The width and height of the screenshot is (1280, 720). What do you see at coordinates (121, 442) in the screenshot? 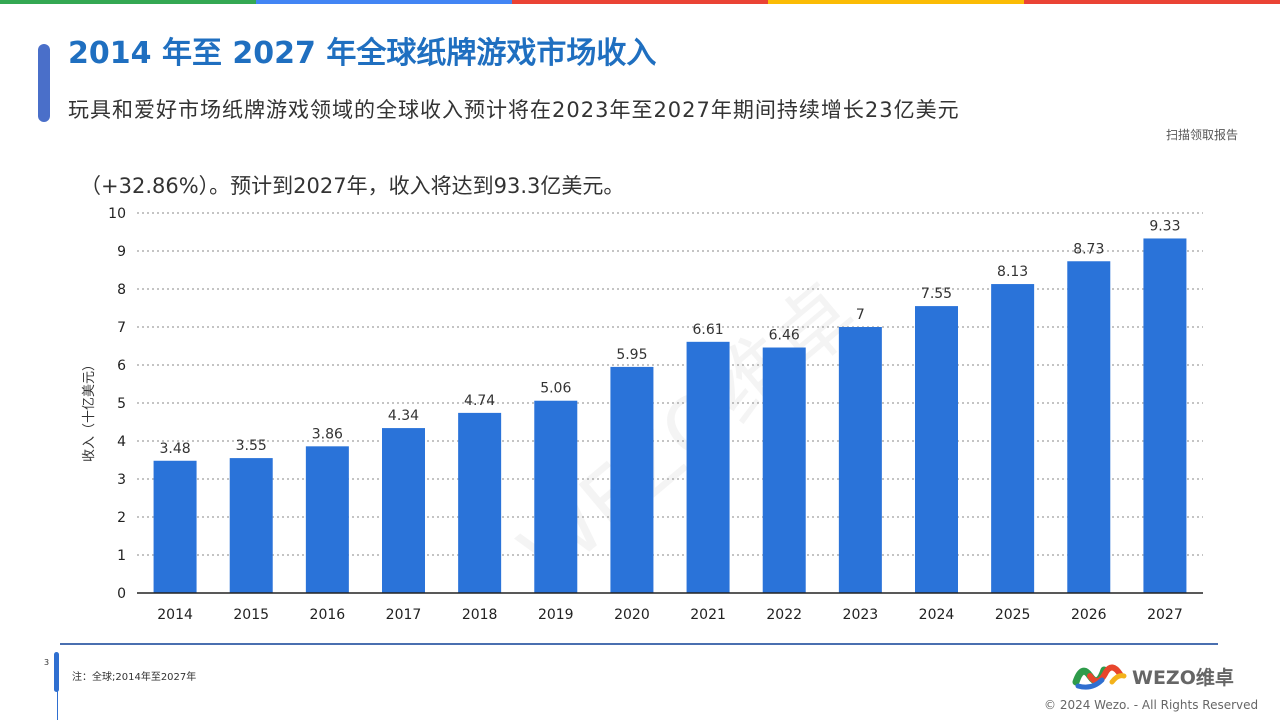
I see `y-tick-label: 4` at bounding box center [121, 442].